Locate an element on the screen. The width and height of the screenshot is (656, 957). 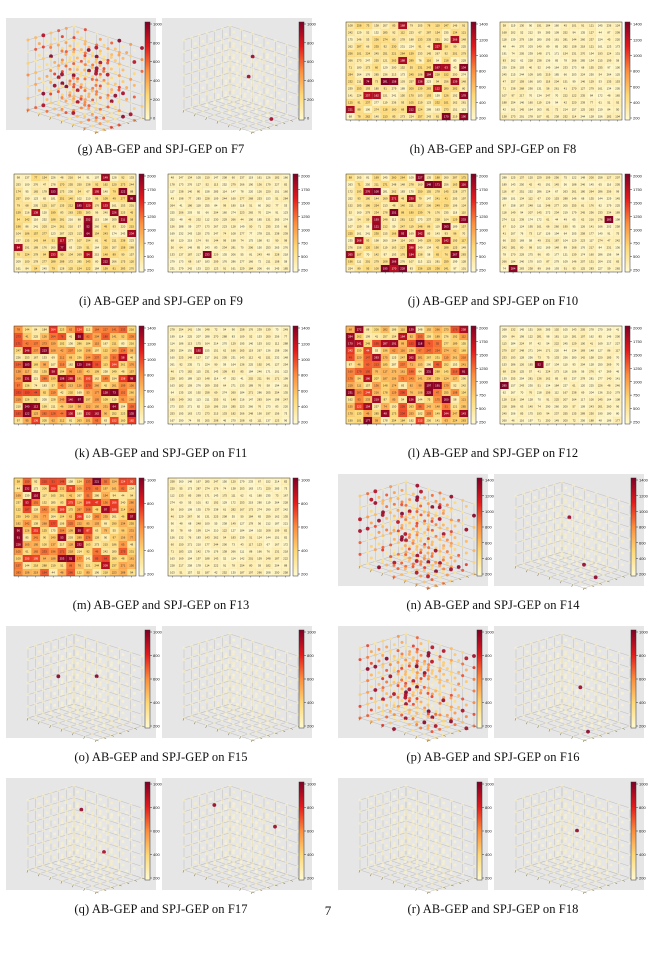
heatmap-cell-value: 85 is located at coordinates (557, 47).